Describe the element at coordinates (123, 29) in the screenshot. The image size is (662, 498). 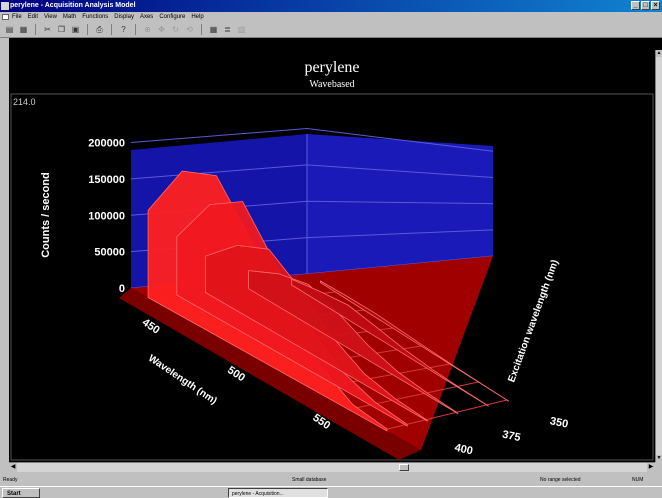
I see `help-icon: ?` at that location.